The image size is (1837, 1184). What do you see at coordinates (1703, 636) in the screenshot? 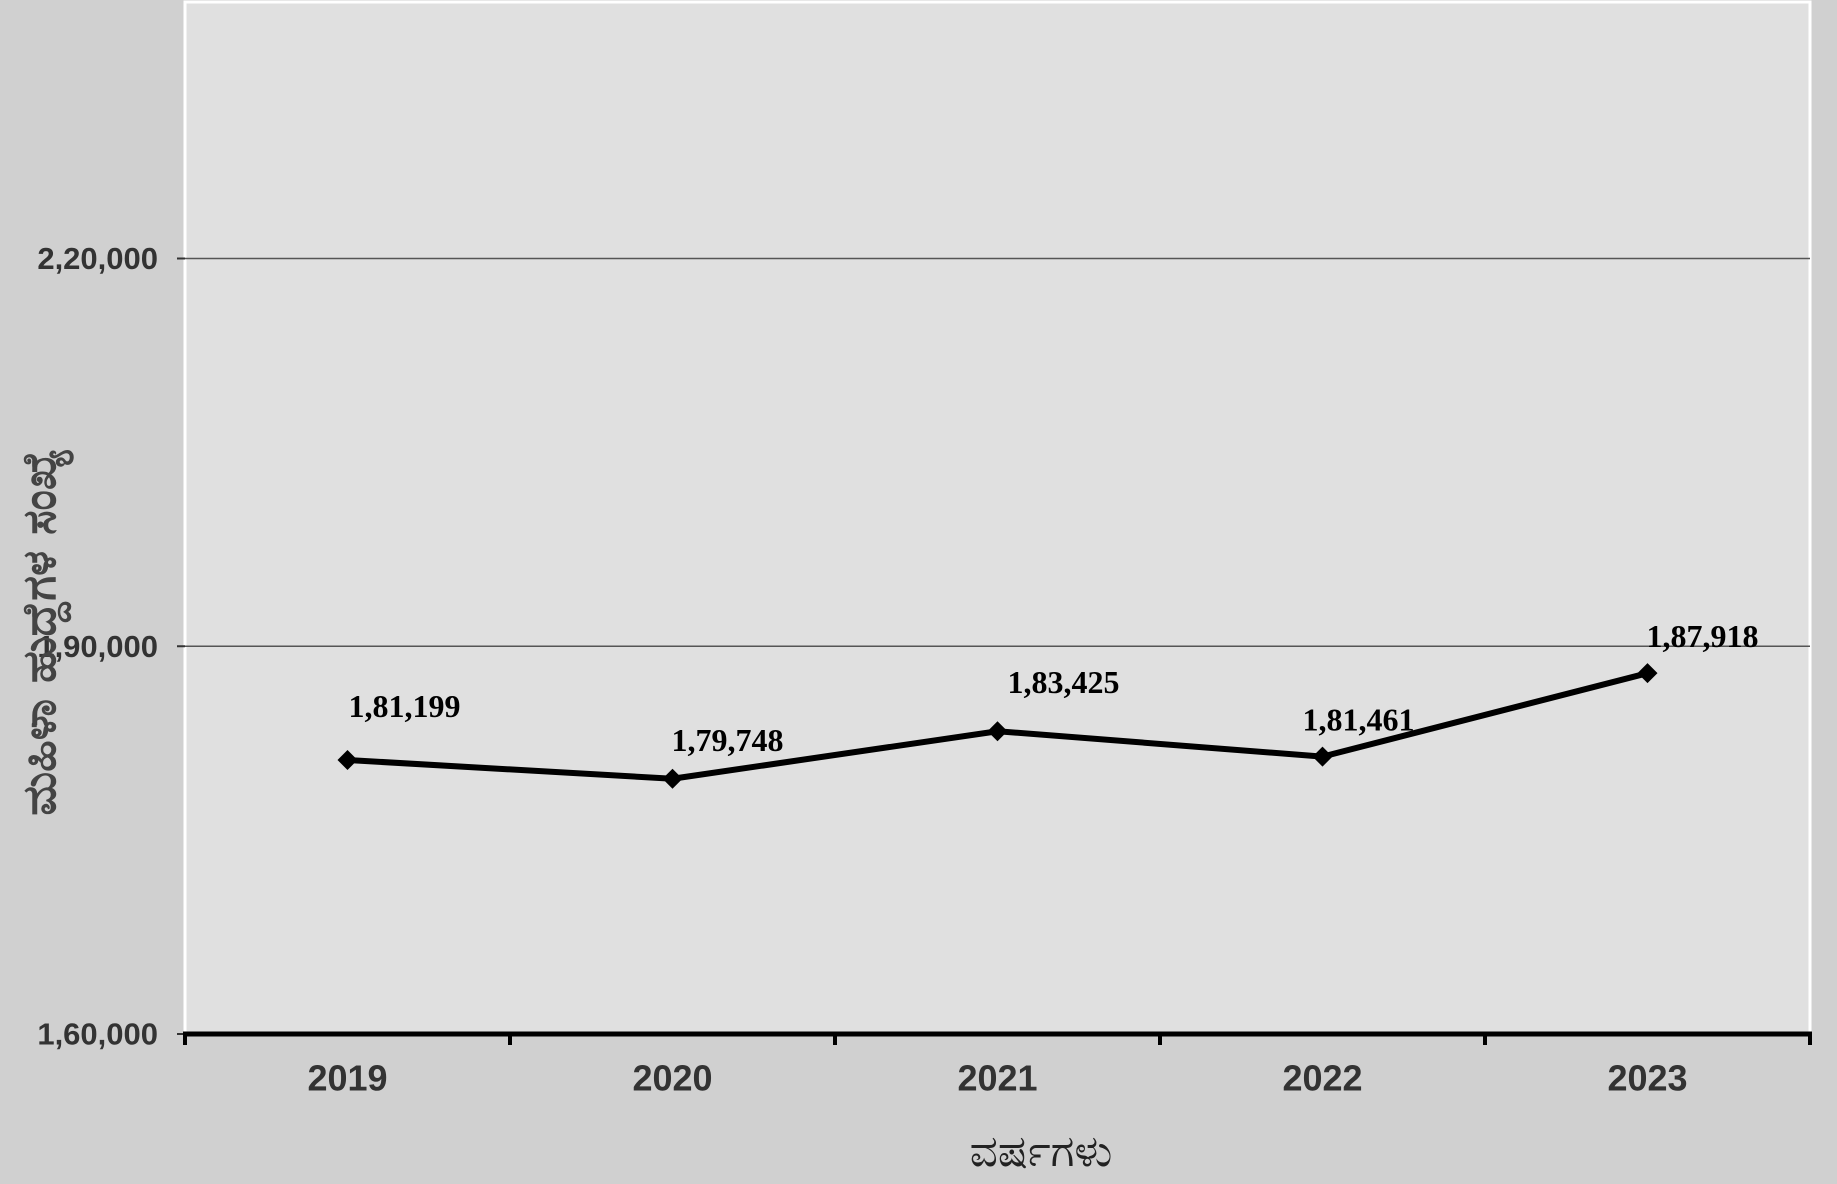
I see `data-label: 1,87,918` at bounding box center [1703, 636].